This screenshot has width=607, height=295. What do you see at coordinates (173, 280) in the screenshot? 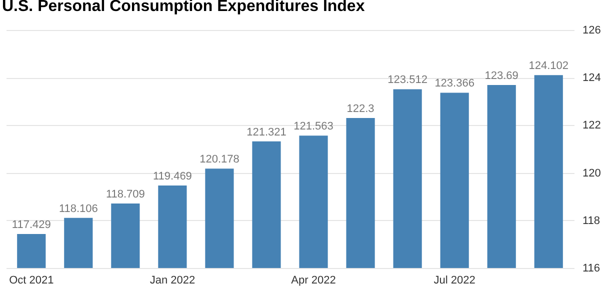
I see `x-tick-label: Jan 2022` at bounding box center [173, 280].